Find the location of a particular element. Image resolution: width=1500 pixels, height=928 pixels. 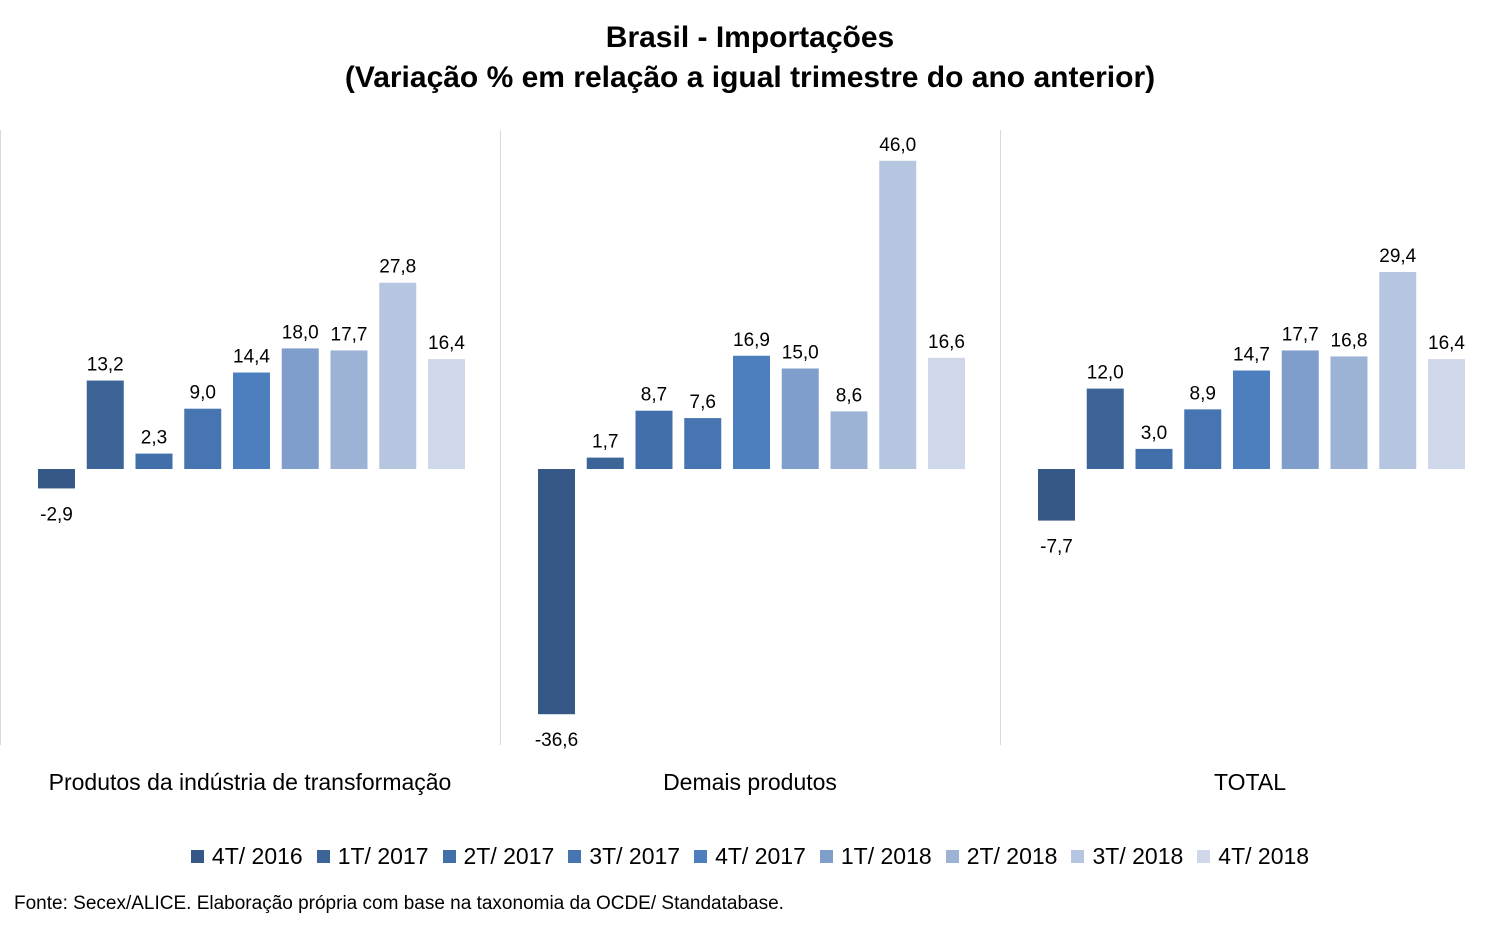

legend-label: 1T/ 2018 is located at coordinates (886, 856).